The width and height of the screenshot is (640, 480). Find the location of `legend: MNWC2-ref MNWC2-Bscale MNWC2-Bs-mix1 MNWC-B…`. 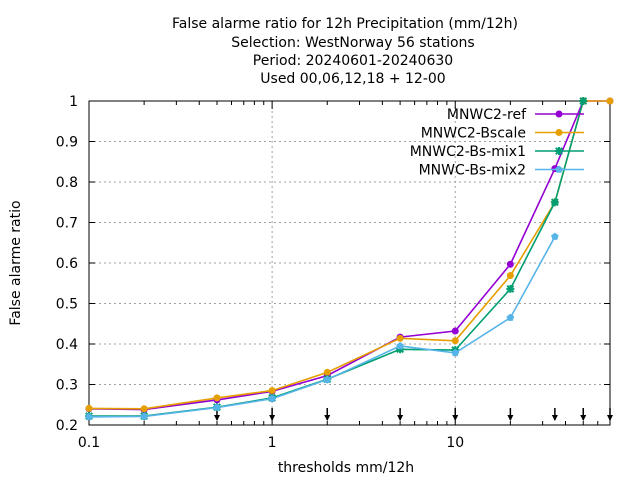

legend: MNWC2-ref MNWC2-Bscale MNWC2-Bs-mix1 MNWC-B… is located at coordinates (497, 143).